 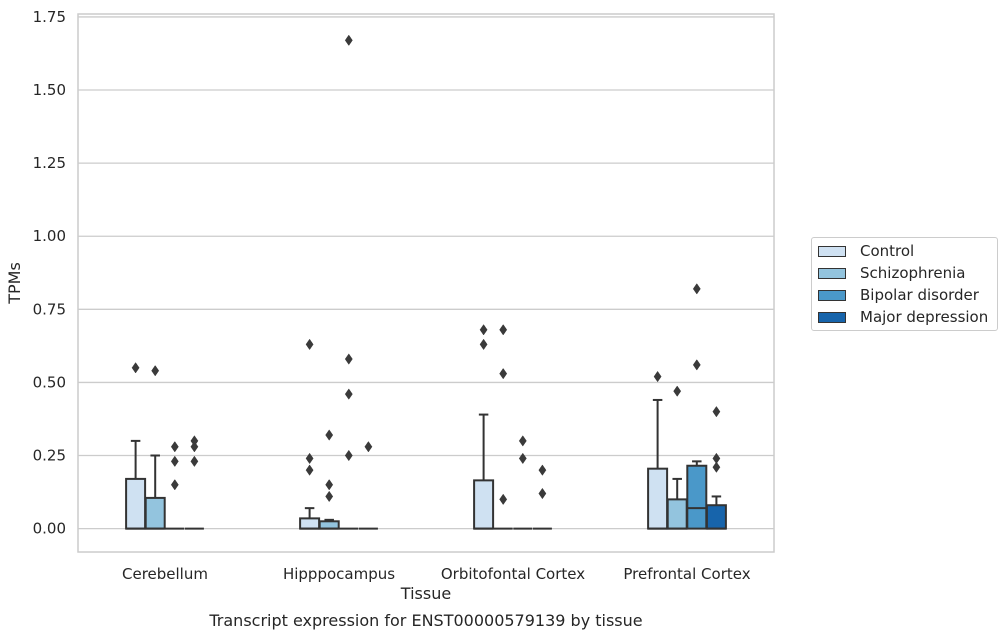 I want to click on legend-item-control: Control, so click(x=866, y=251).